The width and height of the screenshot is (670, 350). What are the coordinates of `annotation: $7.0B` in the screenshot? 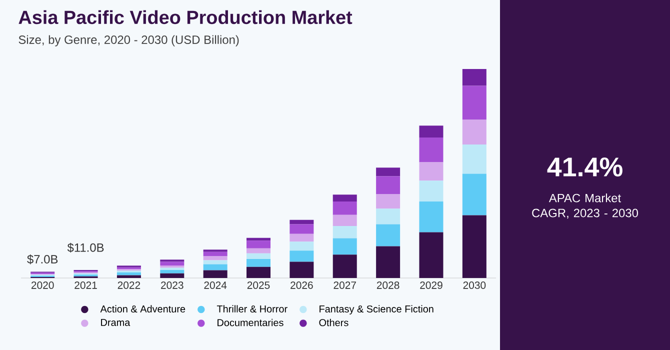 It's located at (42, 259).